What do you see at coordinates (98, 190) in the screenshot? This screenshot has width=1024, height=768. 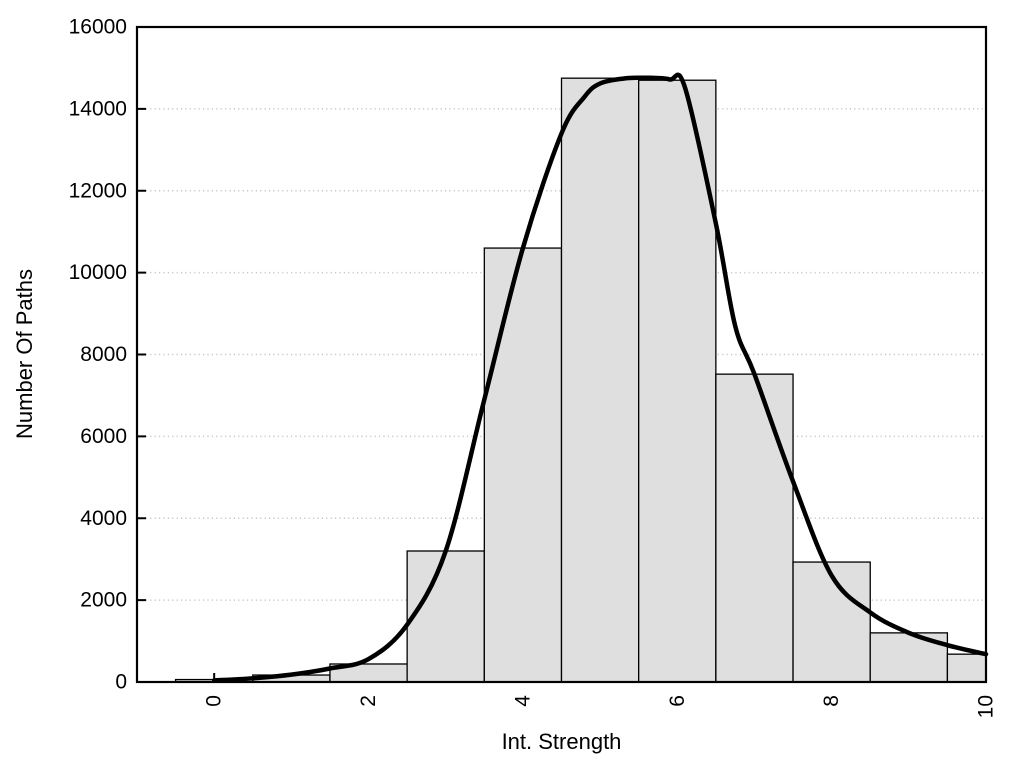 I see `y-tick-label: 12000` at bounding box center [98, 190].